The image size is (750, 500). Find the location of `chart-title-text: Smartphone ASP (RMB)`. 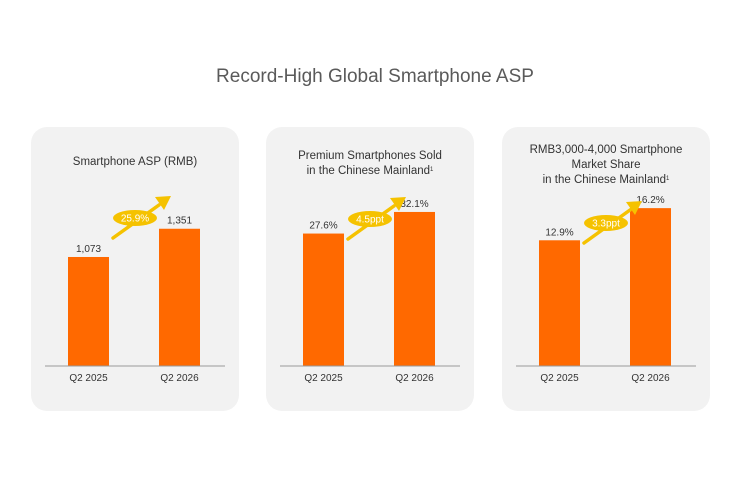

chart-title-text: Smartphone ASP (RMB) is located at coordinates (135, 162).